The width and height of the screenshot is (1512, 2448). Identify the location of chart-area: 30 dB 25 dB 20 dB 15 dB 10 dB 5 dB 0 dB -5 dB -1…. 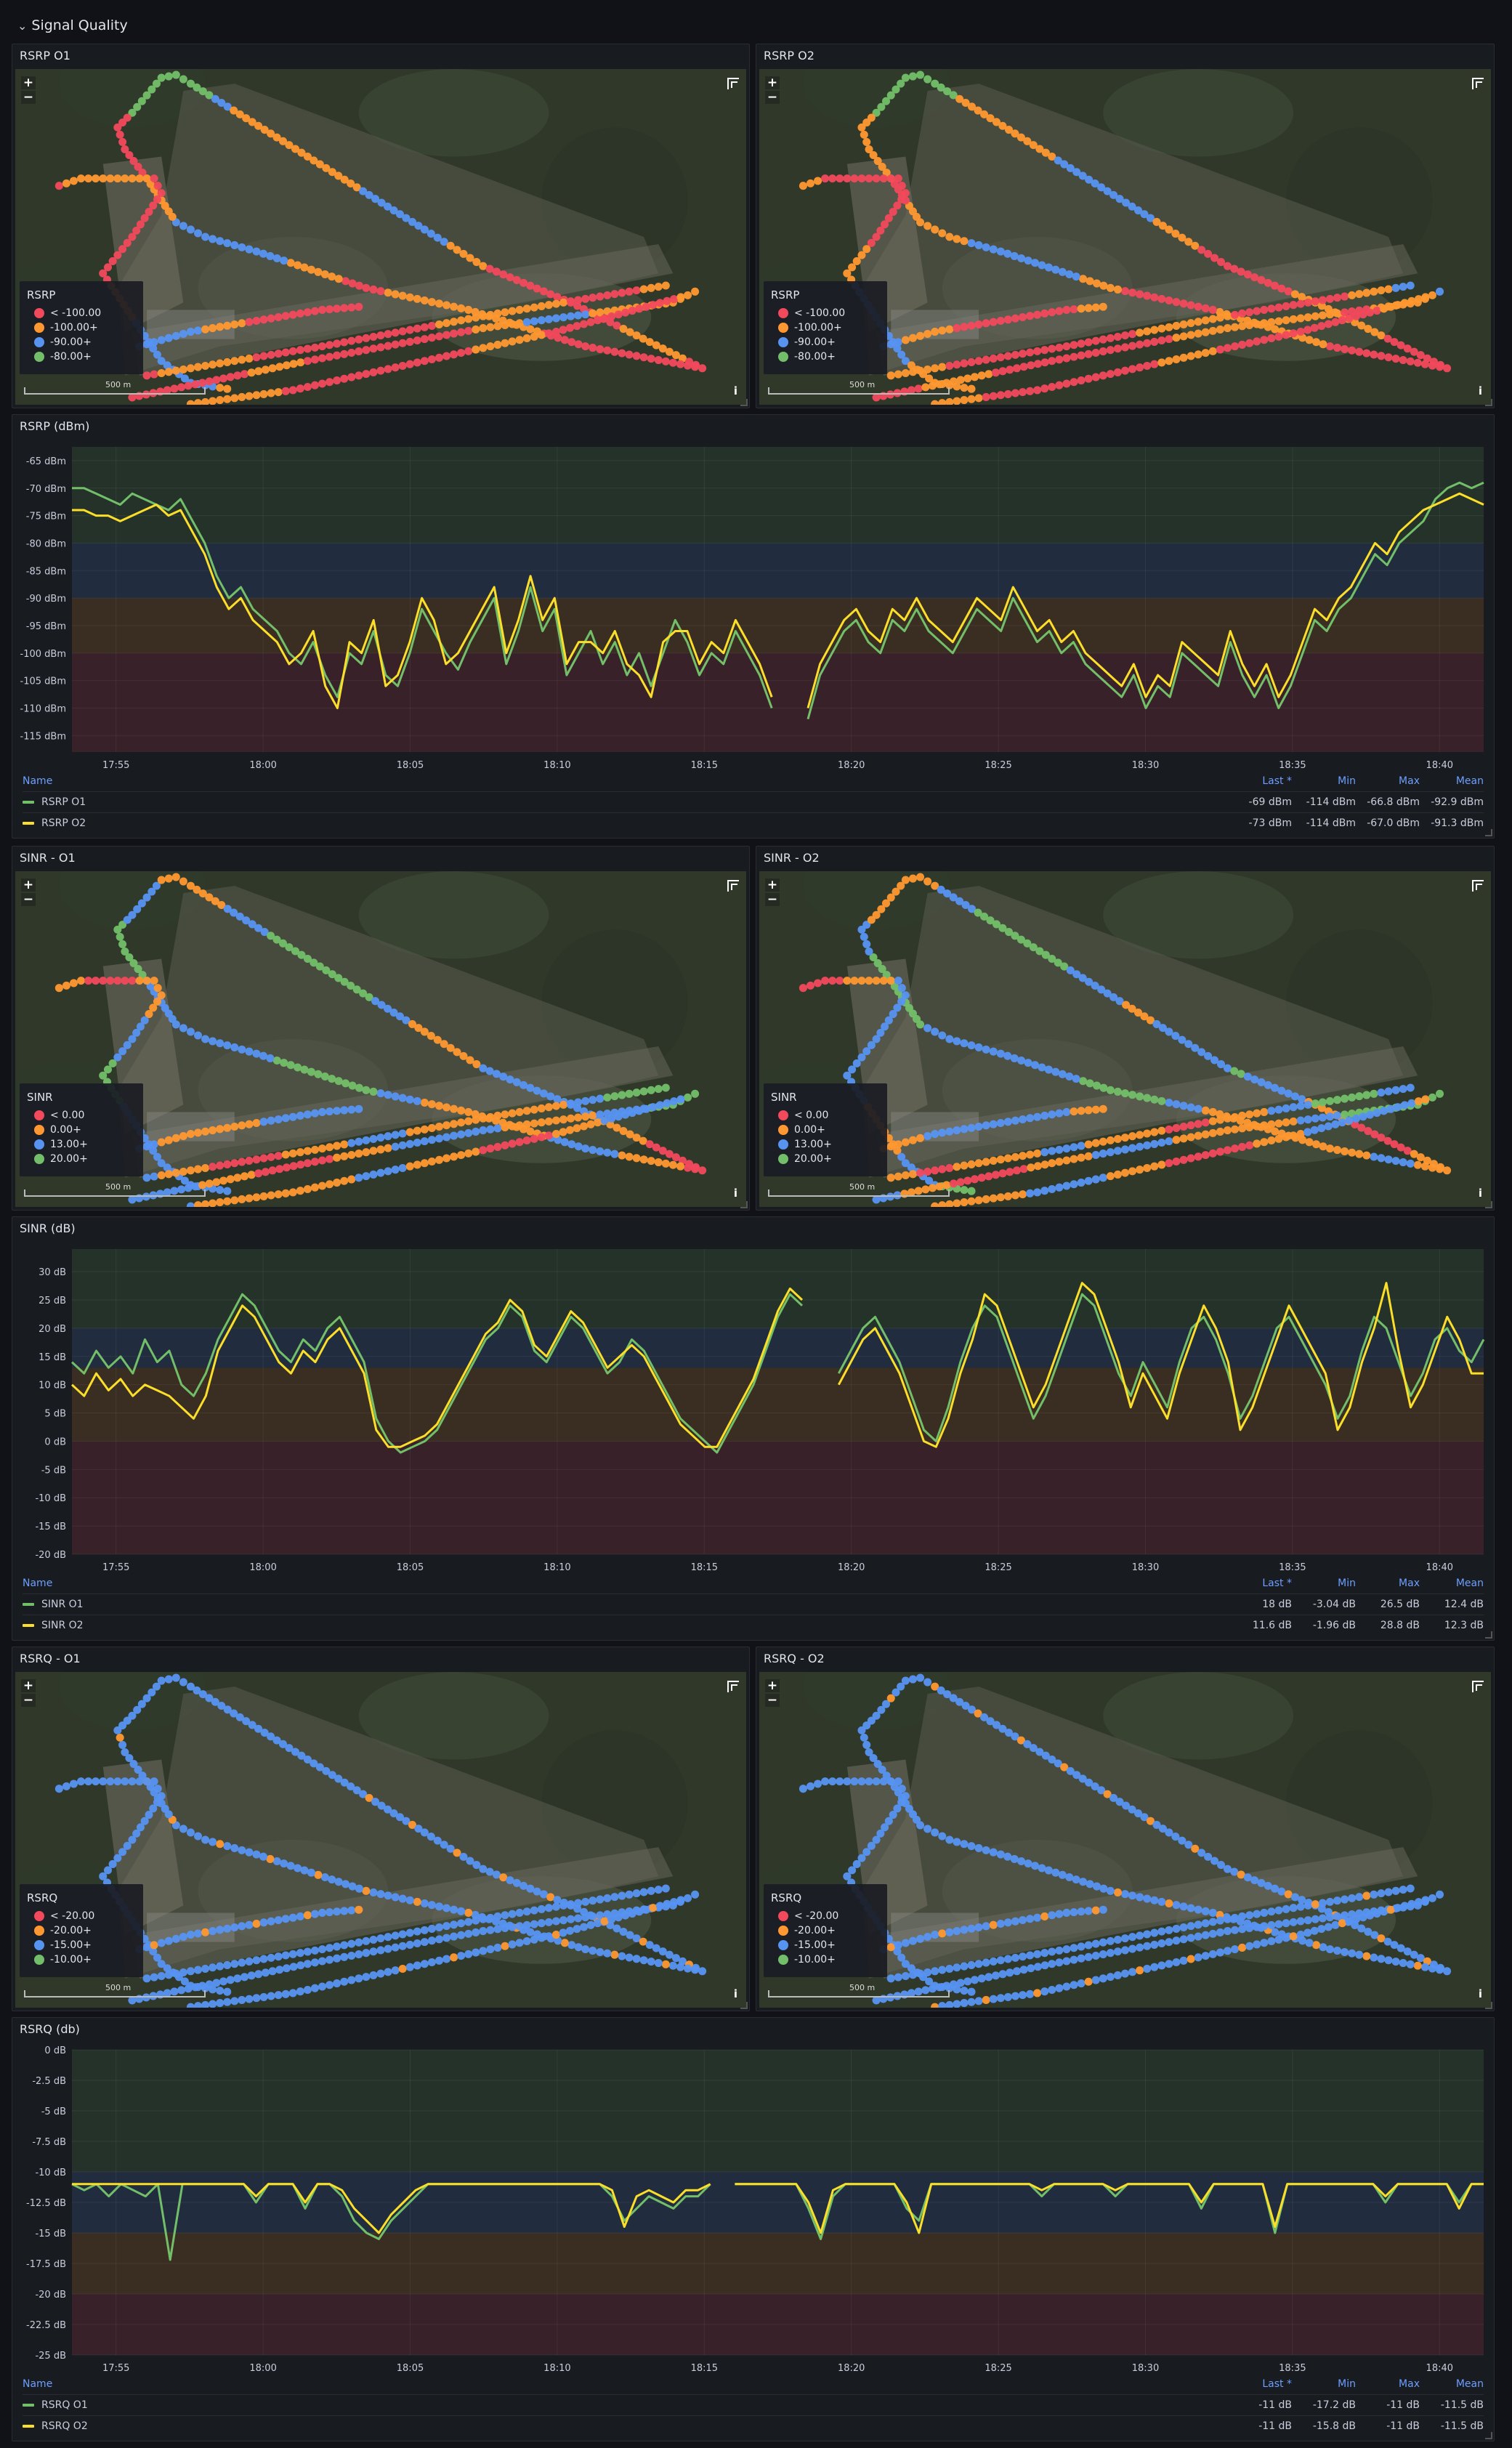
(753, 1416).